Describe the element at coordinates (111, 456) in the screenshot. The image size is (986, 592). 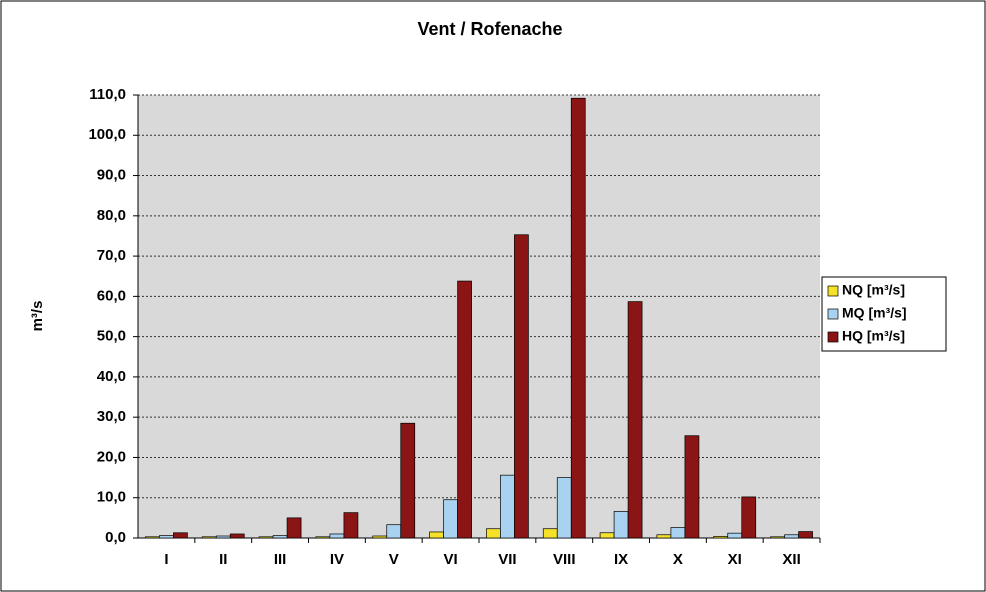
I see `y-tick-label: 20,0` at that location.